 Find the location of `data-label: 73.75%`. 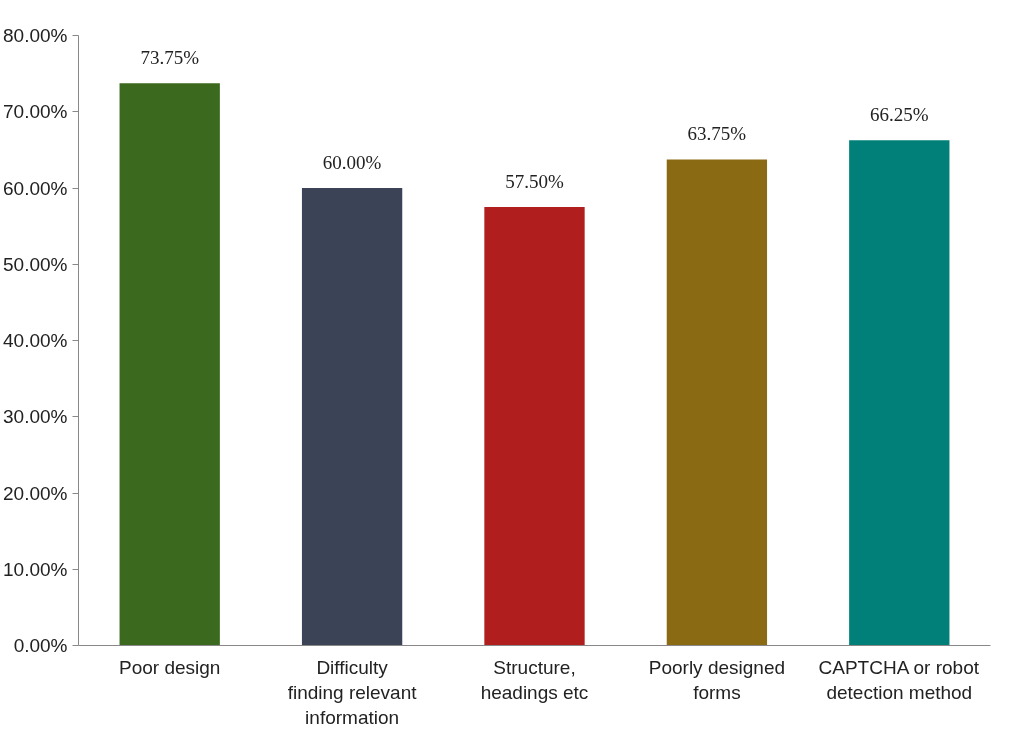

data-label: 73.75% is located at coordinates (170, 58).